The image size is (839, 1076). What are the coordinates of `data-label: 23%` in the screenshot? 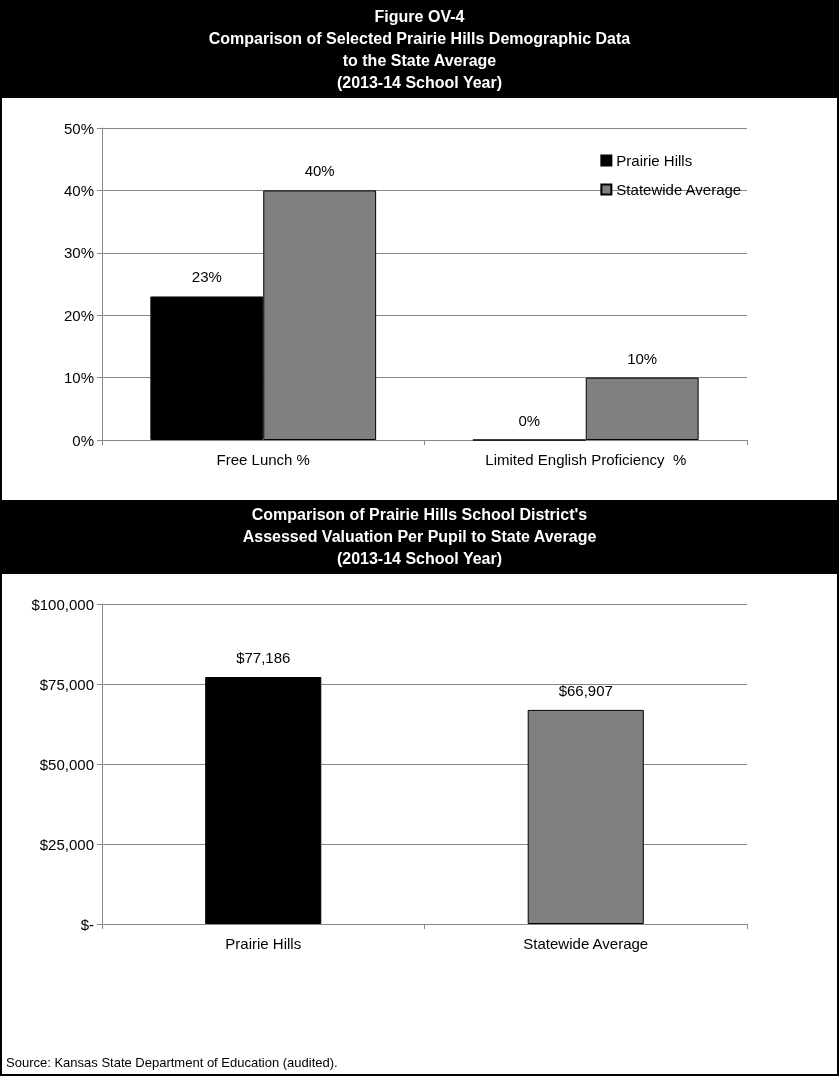 It's located at (206, 277).